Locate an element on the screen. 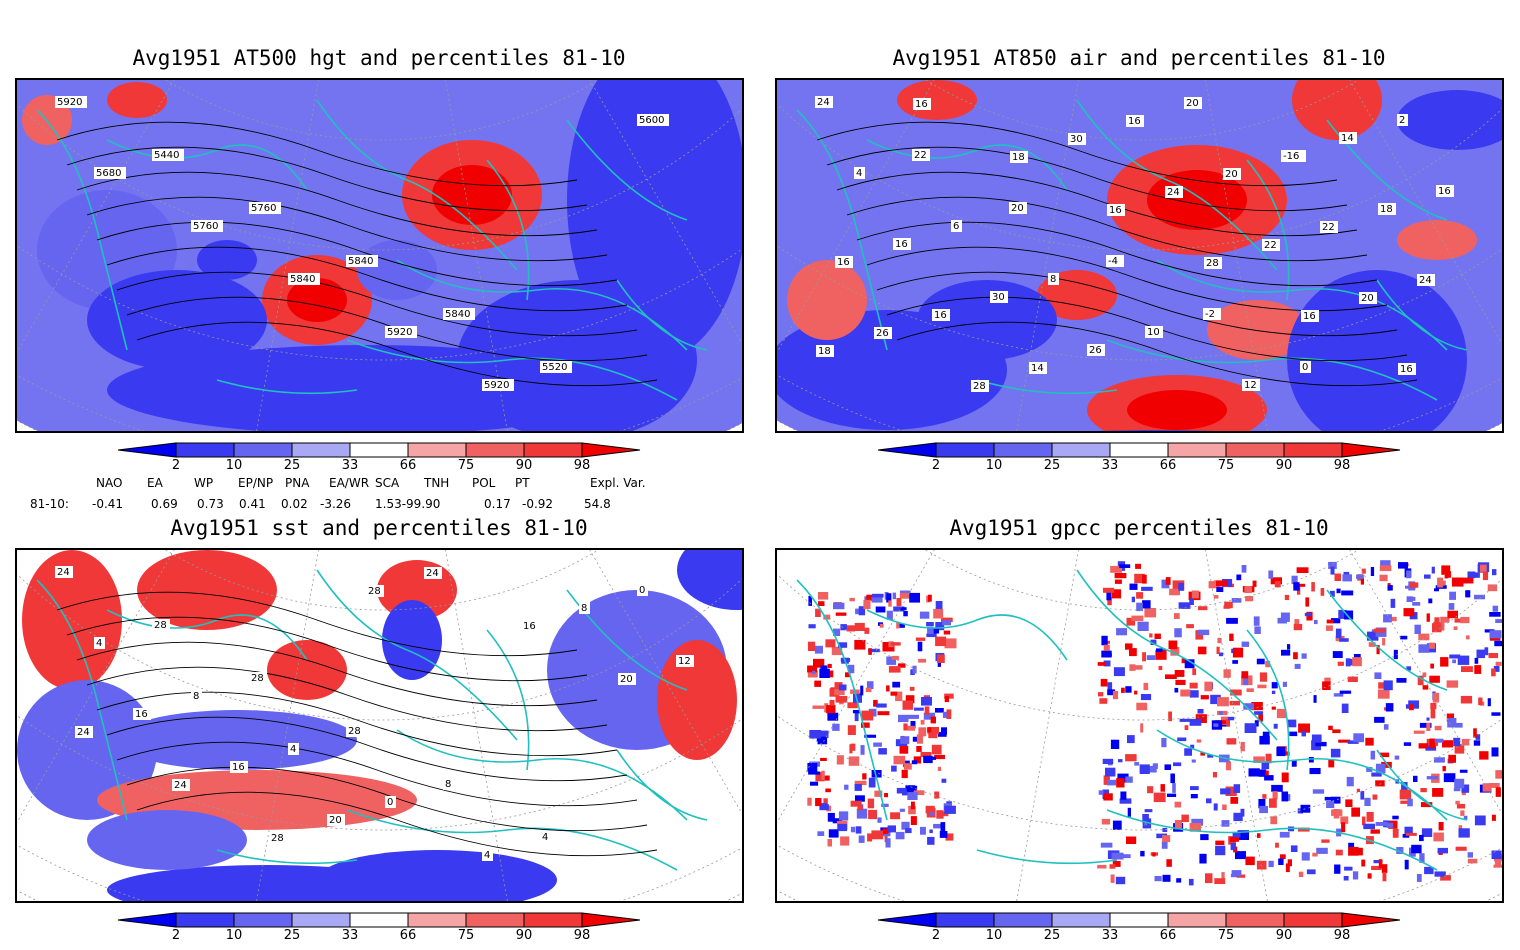 Image resolution: width=1520 pixels, height=950 pixels. svg-text: 5600 is located at coordinates (651, 120).